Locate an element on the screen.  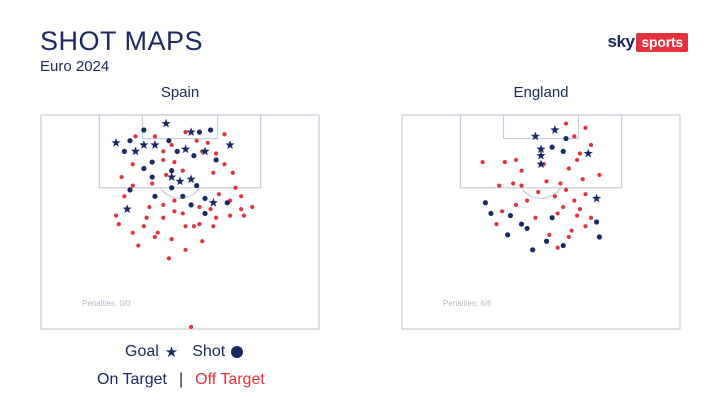
legend-on-target: On Target is located at coordinates (132, 379).